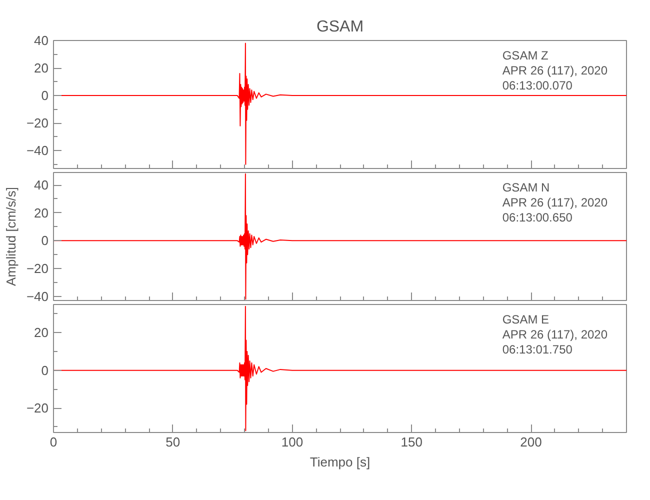  What do you see at coordinates (531, 442) in the screenshot?
I see `x-tick-label: 200` at bounding box center [531, 442].